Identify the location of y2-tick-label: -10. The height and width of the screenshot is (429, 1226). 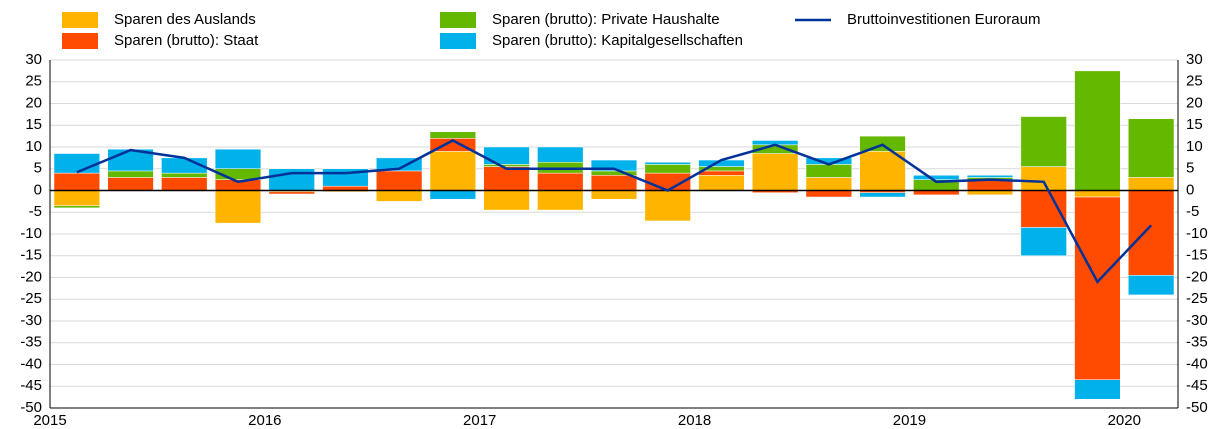
(1197, 233).